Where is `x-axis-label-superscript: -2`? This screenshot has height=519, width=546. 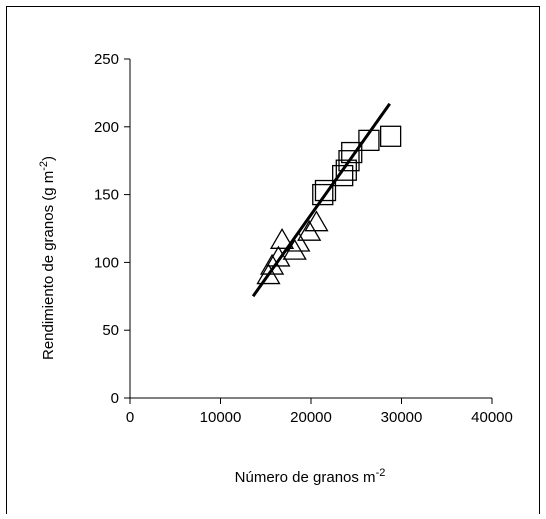
x-axis-label-superscript: -2 is located at coordinates (381, 473).